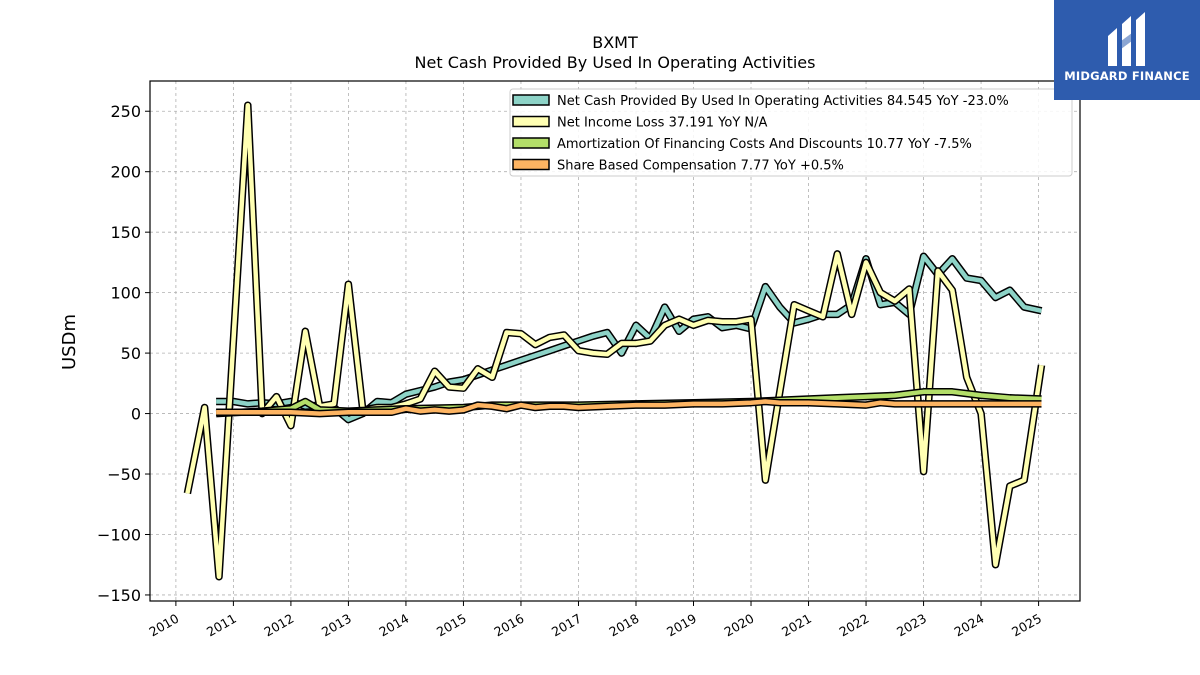  I want to click on x-tick-label: 2018, so click(623, 625).